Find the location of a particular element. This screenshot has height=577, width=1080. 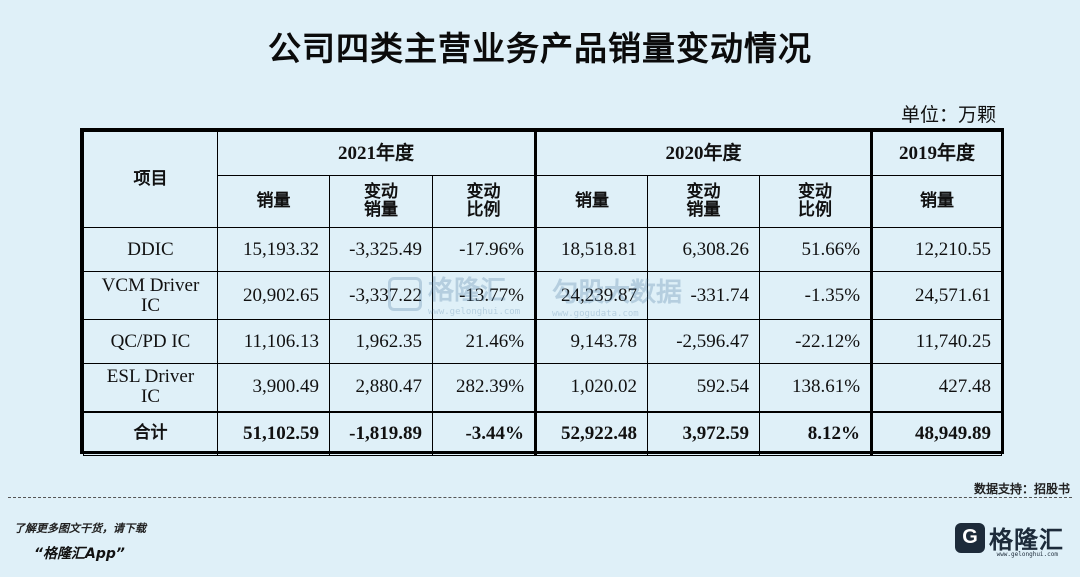

table-cell: 15,193.32 is located at coordinates (273, 249).